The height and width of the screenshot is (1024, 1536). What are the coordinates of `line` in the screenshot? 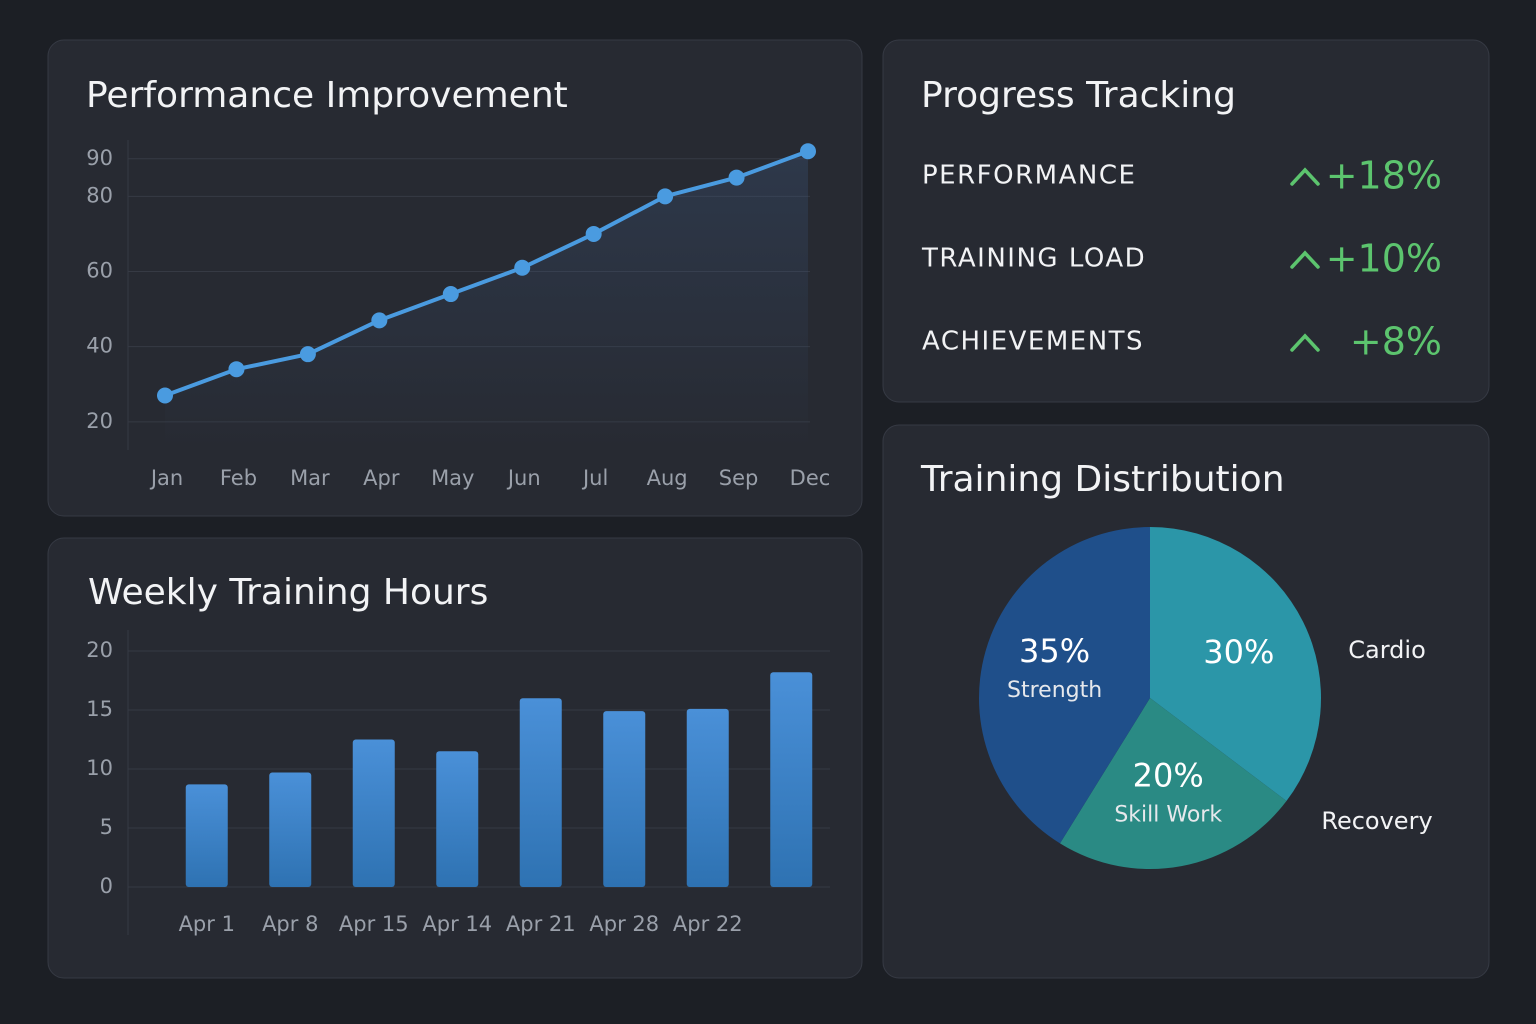 It's located at (486, 273).